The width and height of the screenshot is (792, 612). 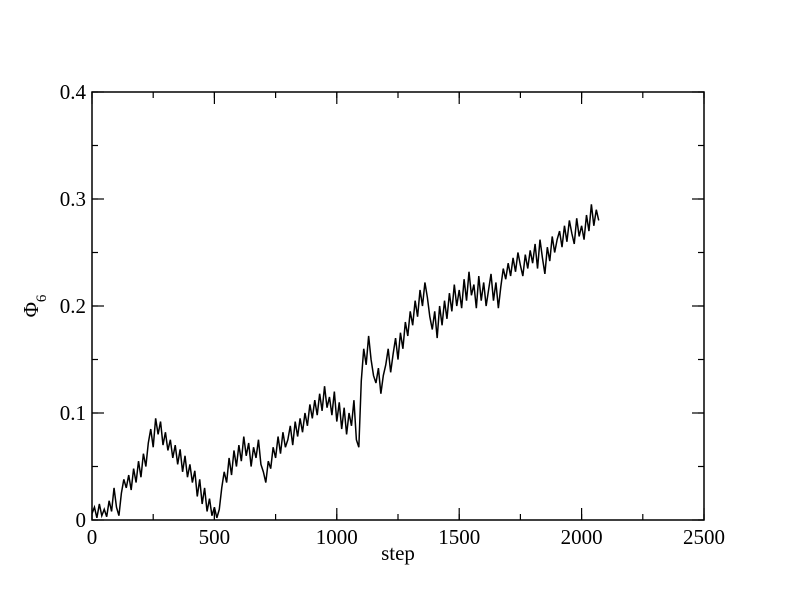 What do you see at coordinates (398, 553) in the screenshot?
I see `x-axis-label: step` at bounding box center [398, 553].